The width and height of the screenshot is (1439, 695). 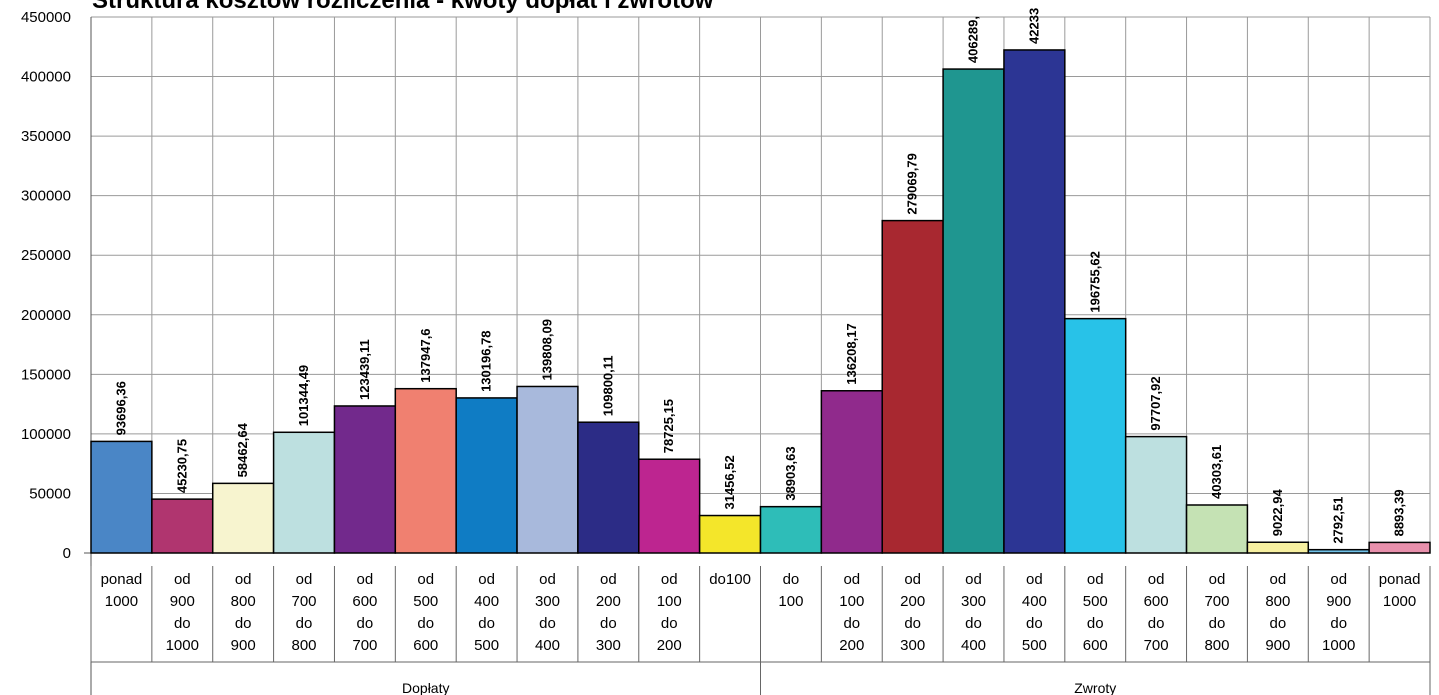 What do you see at coordinates (916, 678) in the screenshot?
I see `group-axis: Dopłaty Zwroty` at bounding box center [916, 678].